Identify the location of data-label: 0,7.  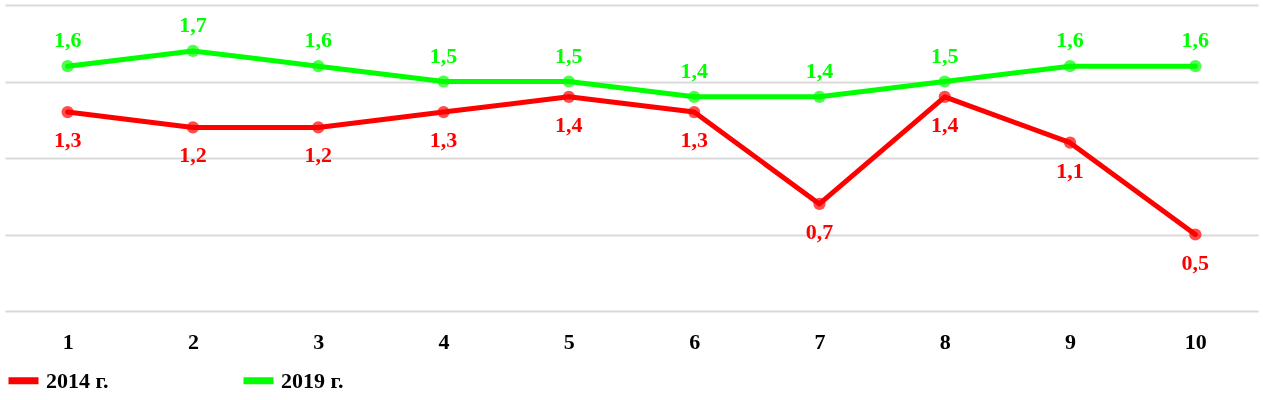
(819, 231).